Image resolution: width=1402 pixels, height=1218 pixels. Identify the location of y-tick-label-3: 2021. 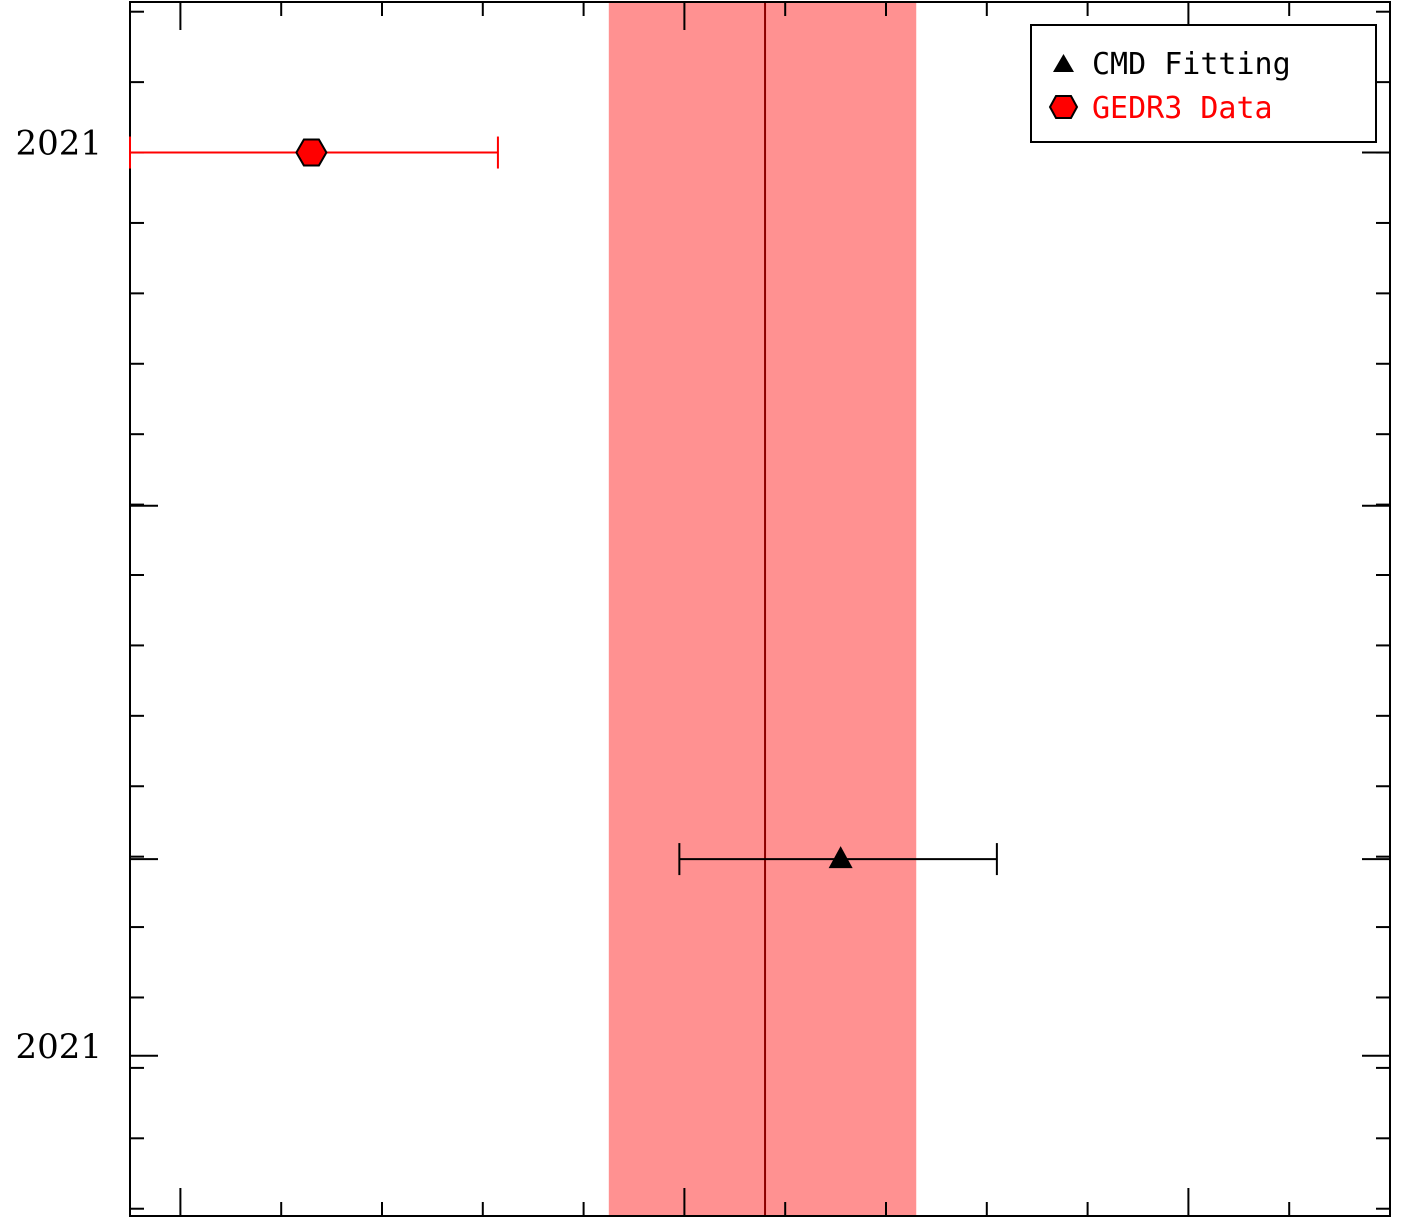
(58, 1047).